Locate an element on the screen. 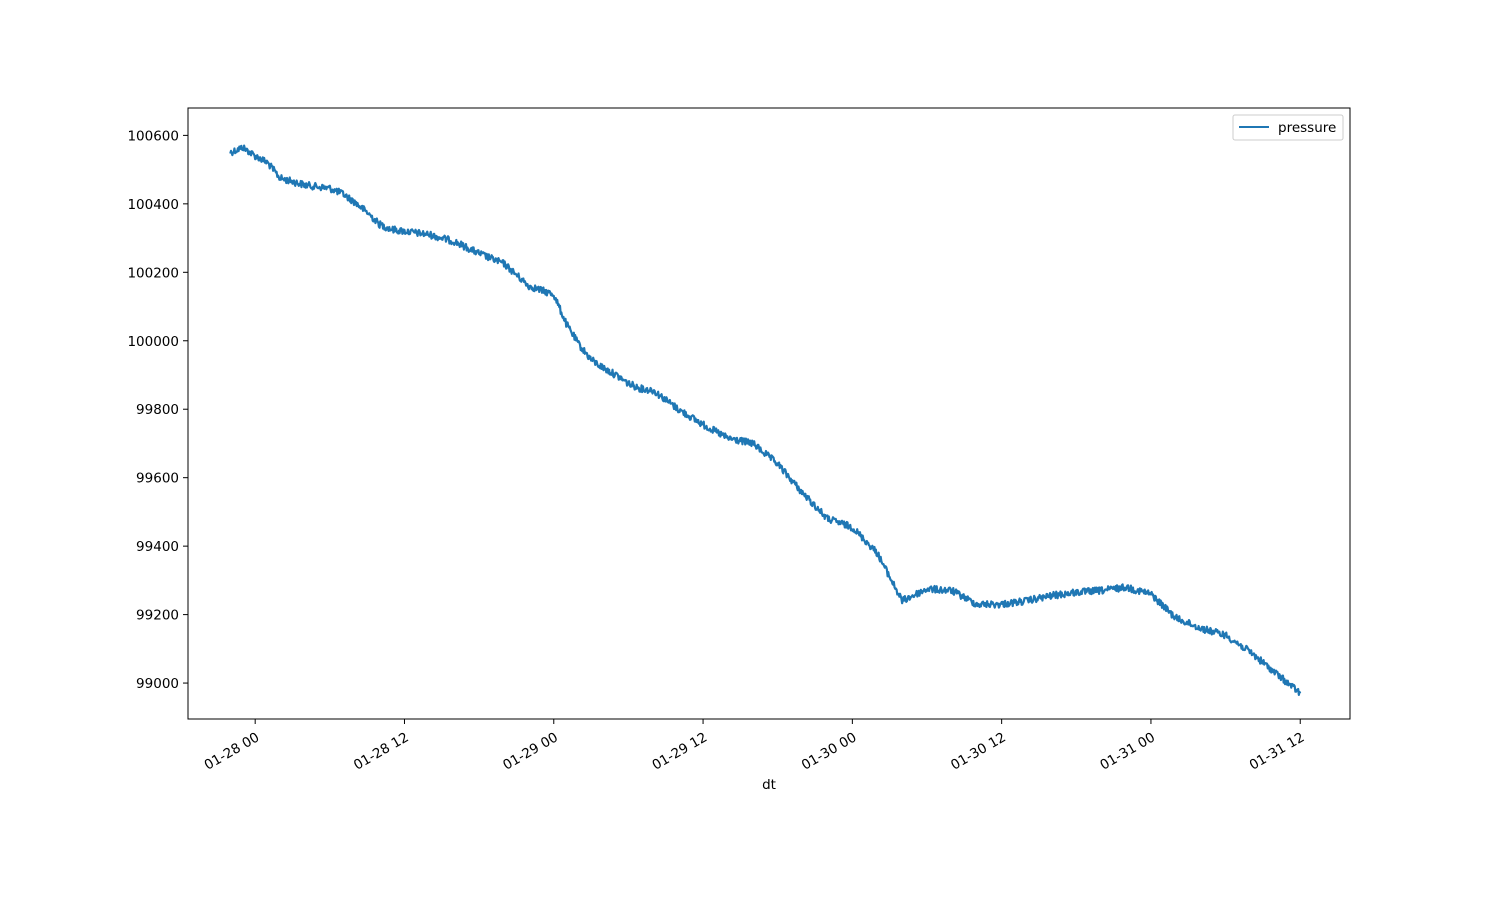 This screenshot has height=900, width=1500. legend: pressure is located at coordinates (1288, 127).